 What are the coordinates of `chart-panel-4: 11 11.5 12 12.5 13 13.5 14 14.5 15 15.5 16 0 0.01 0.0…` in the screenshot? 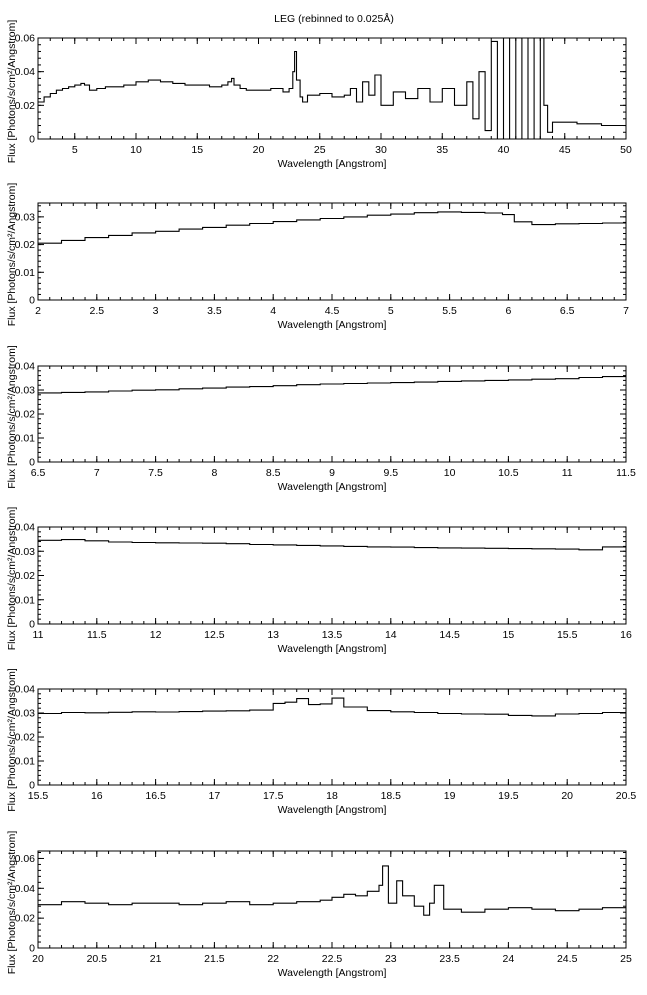 It's located at (319, 581).